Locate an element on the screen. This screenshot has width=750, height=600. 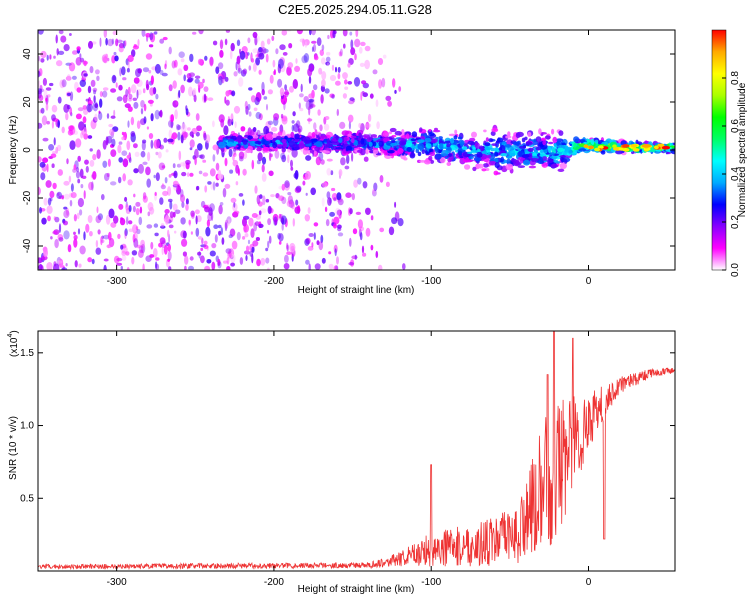
signal-core is located at coordinates (636, 150).